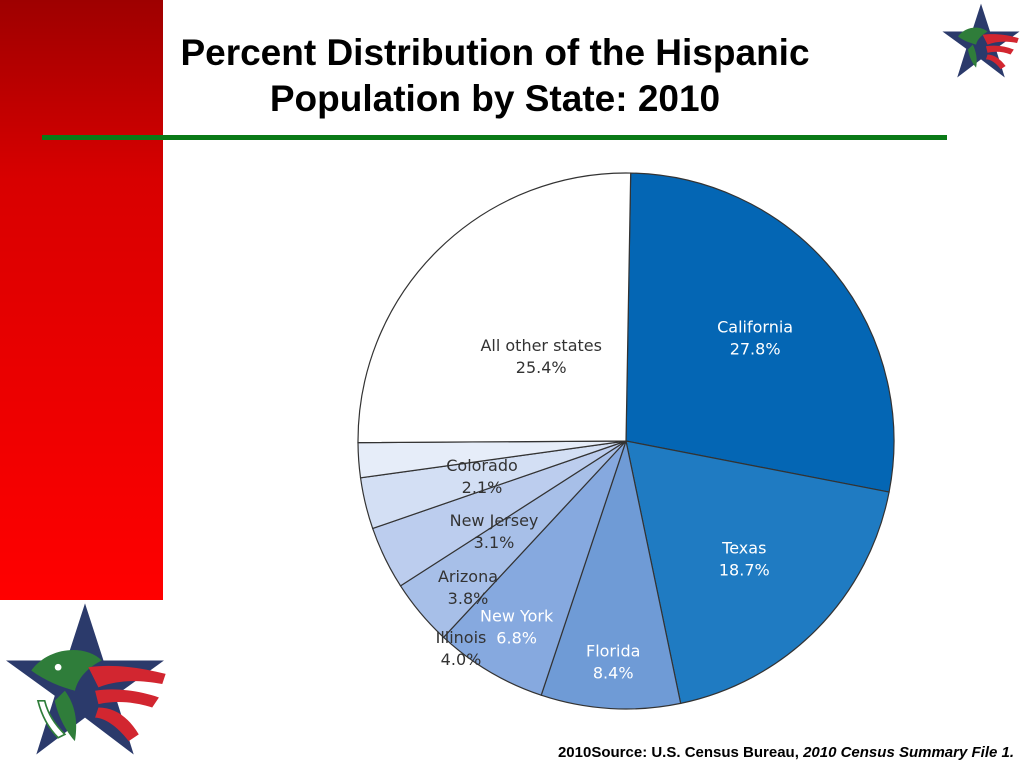  What do you see at coordinates (611, 574) in the screenshot?
I see `pie-slice-florida` at bounding box center [611, 574].